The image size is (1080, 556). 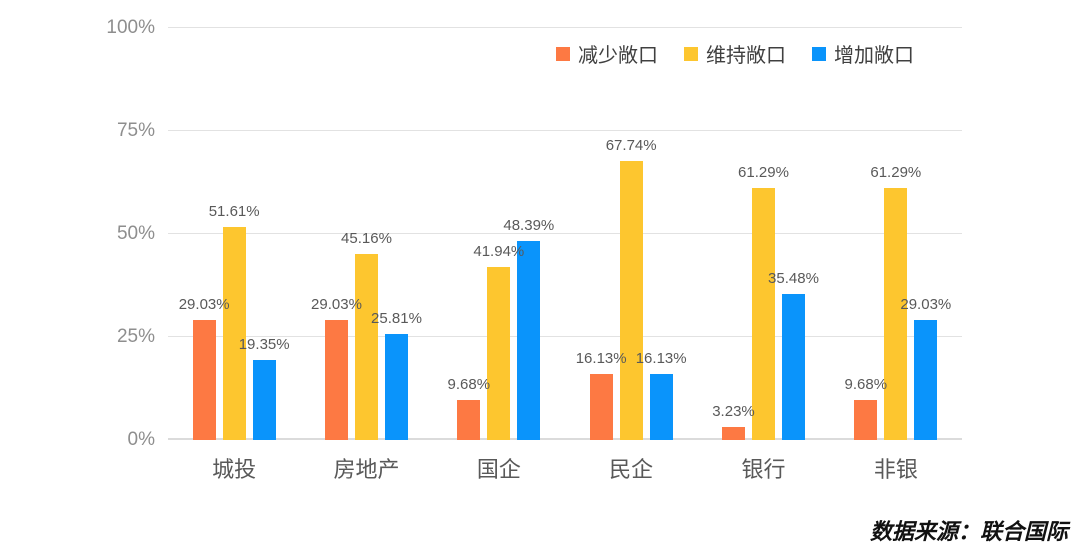 What do you see at coordinates (234, 212) in the screenshot?
I see `bar-value-label: 51.61%` at bounding box center [234, 212].